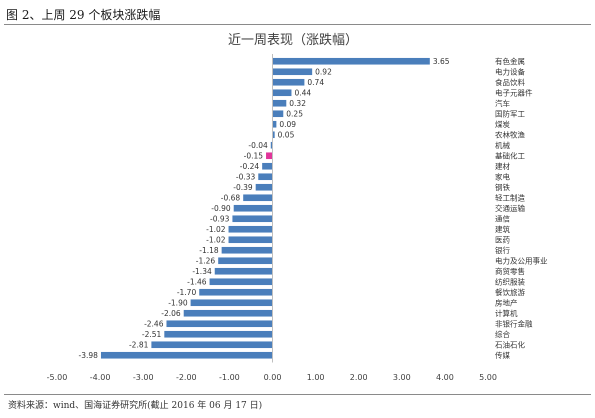 The height and width of the screenshot is (418, 595). What do you see at coordinates (187, 292) in the screenshot?
I see `data-label: -1.70` at bounding box center [187, 292].